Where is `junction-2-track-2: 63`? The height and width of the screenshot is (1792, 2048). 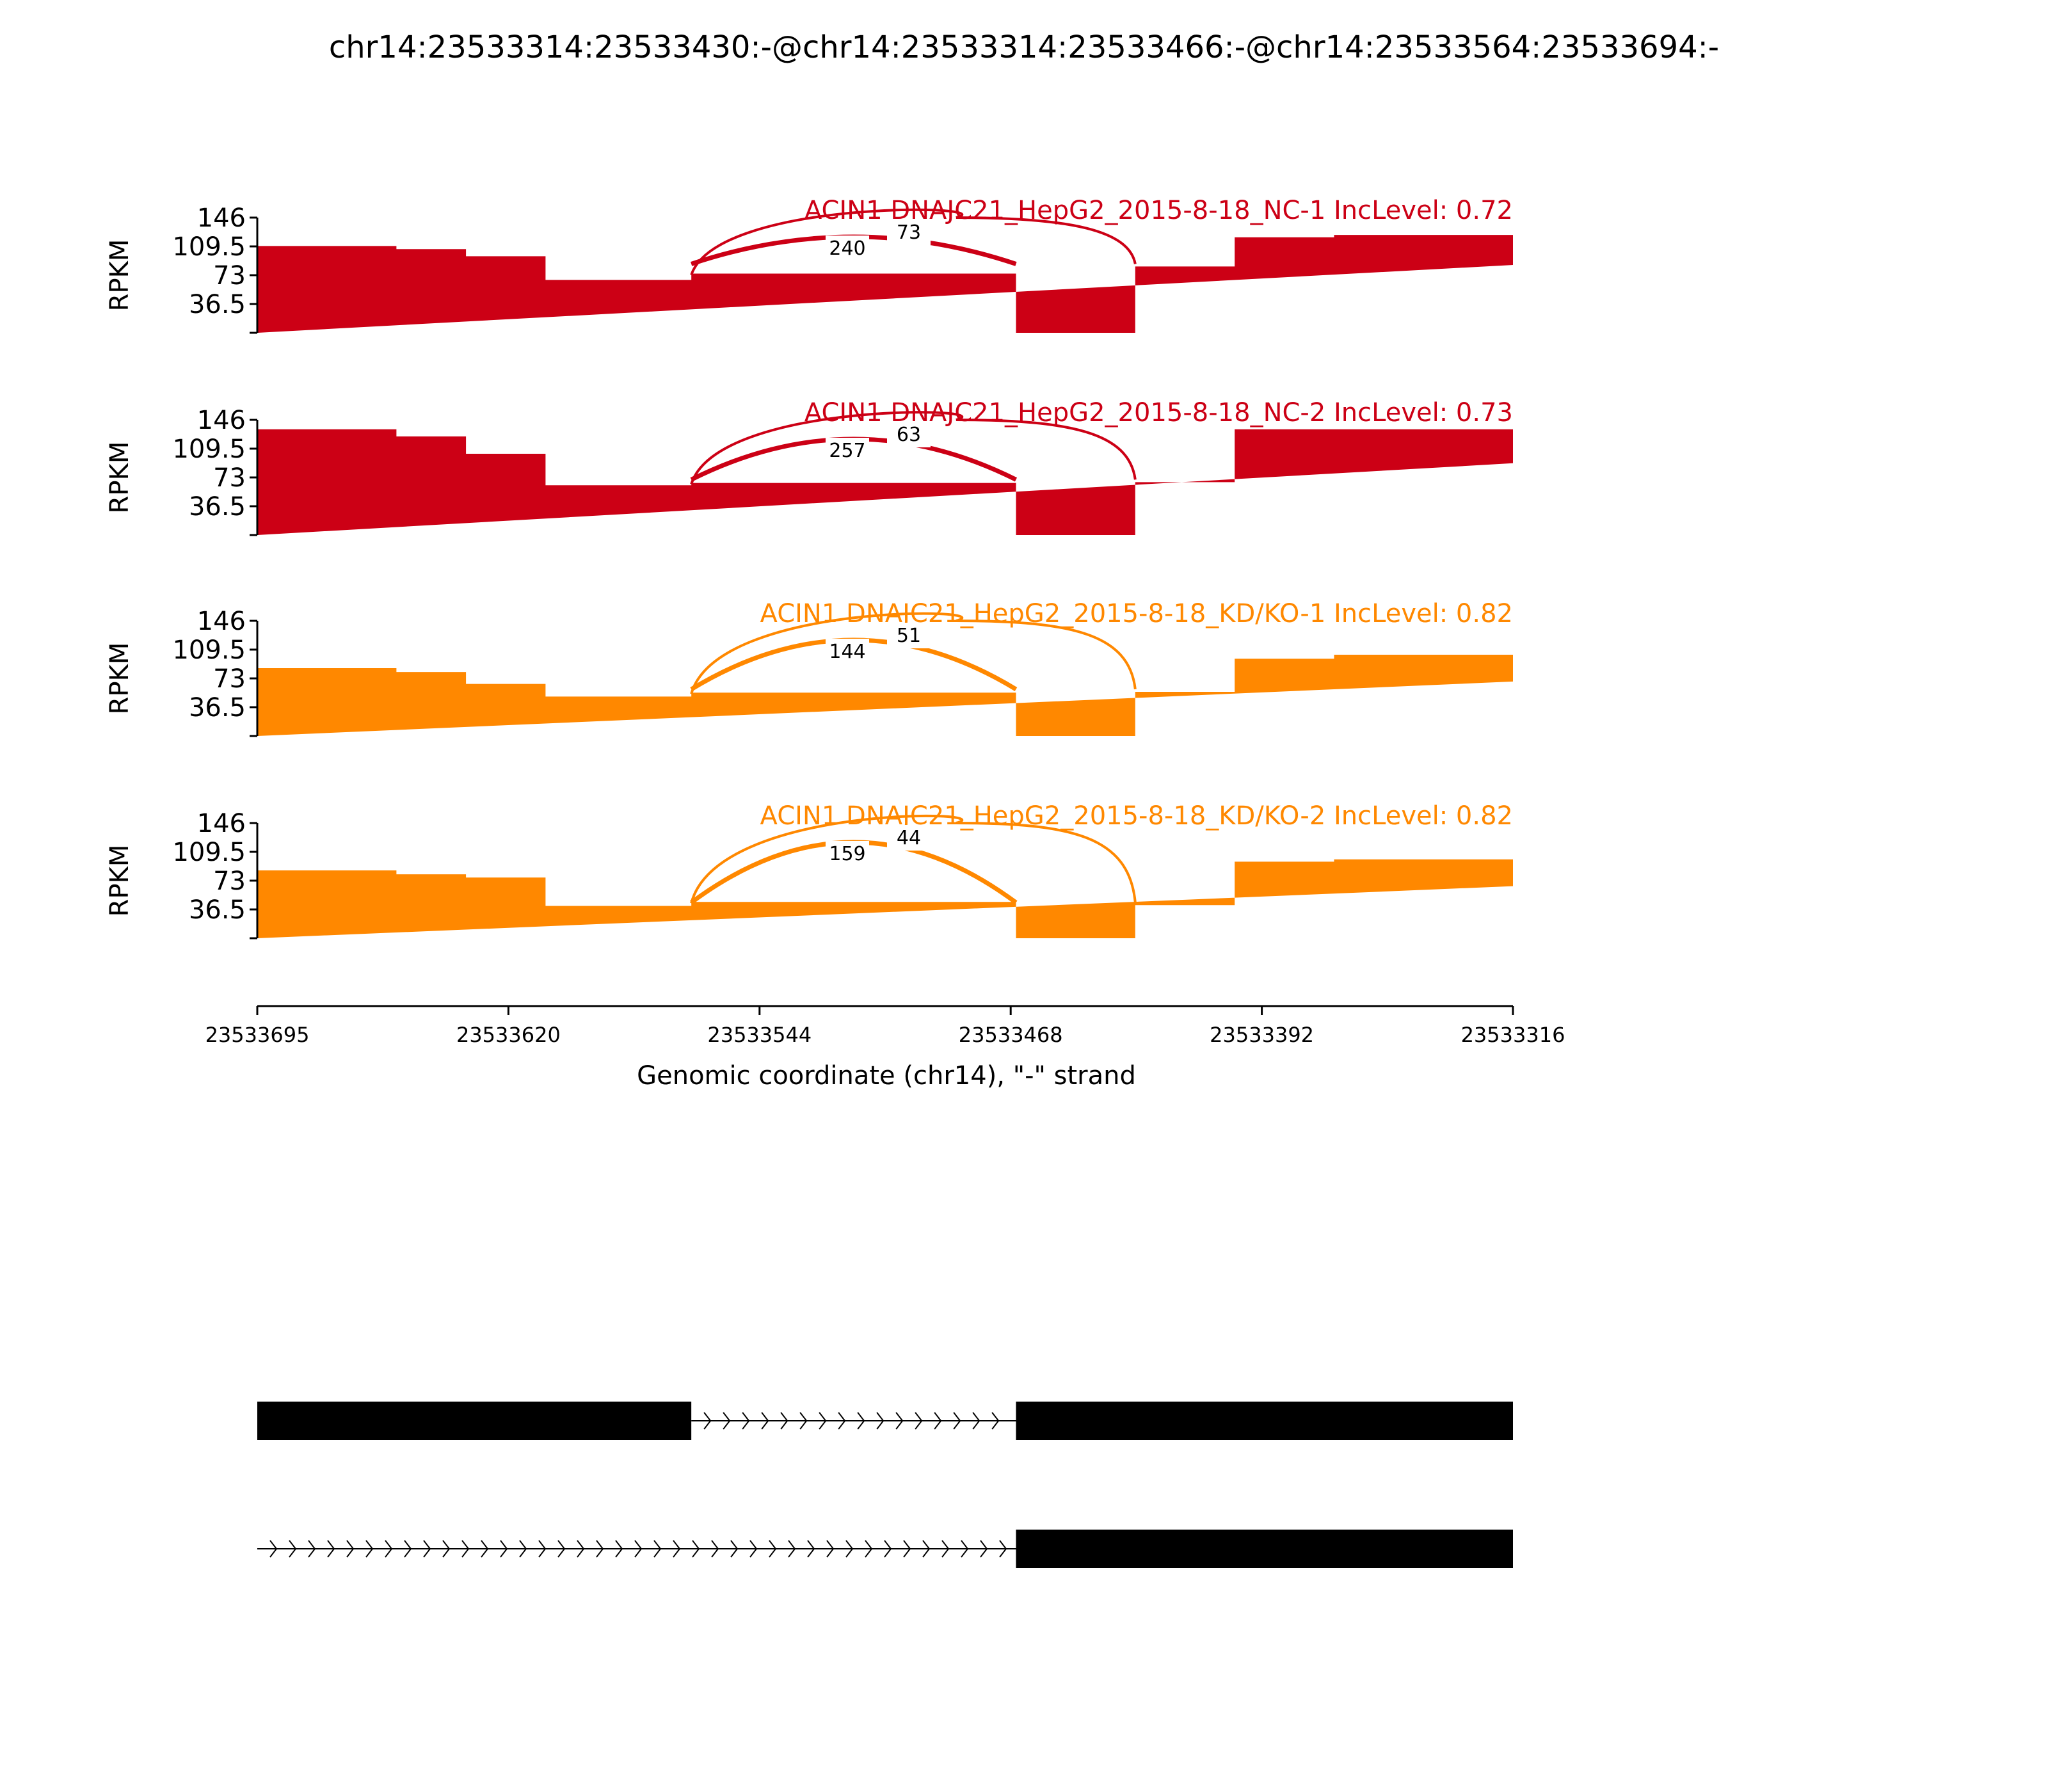
junction-2-track-2: 63 is located at coordinates (913, 448).